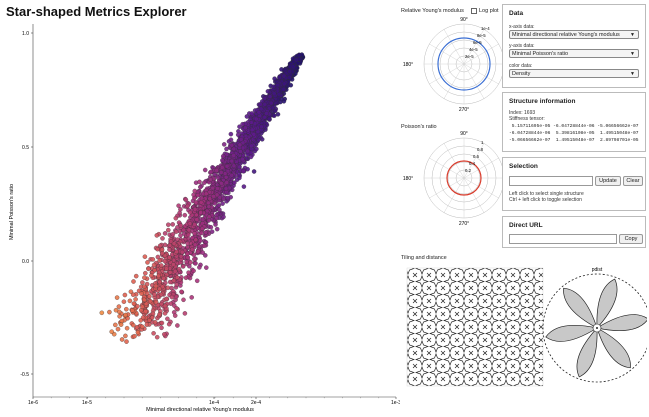  Describe the element at coordinates (633, 181) in the screenshot. I see `clear-button: Clear` at that location.